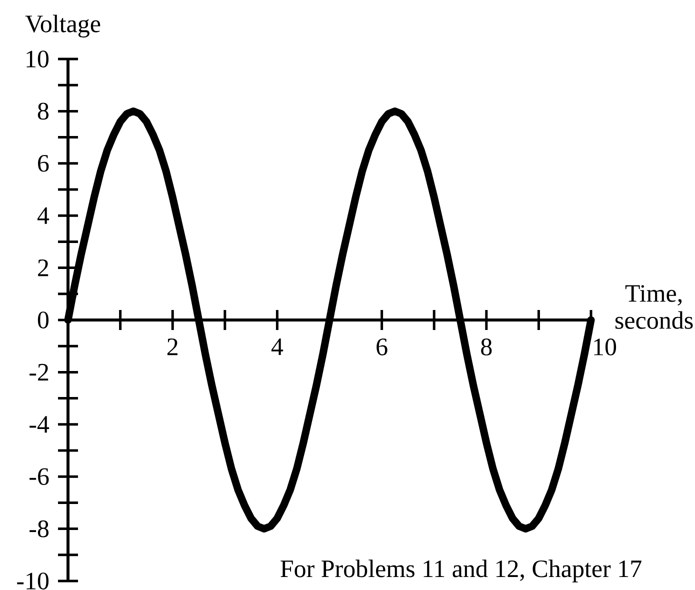 The image size is (695, 590). What do you see at coordinates (461, 571) in the screenshot?
I see `annotation: For Problems 11 and 12, Chapter 17` at bounding box center [461, 571].